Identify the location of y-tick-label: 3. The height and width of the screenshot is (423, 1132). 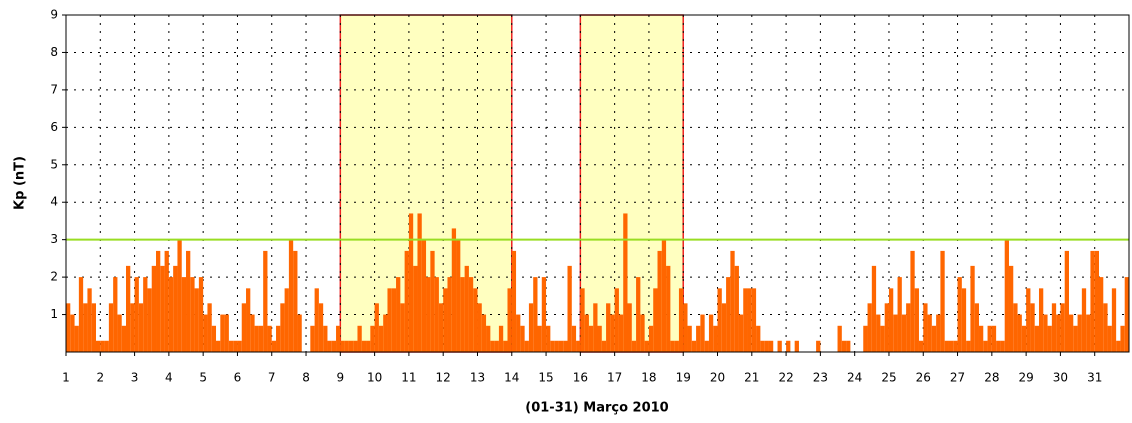
(54, 239).